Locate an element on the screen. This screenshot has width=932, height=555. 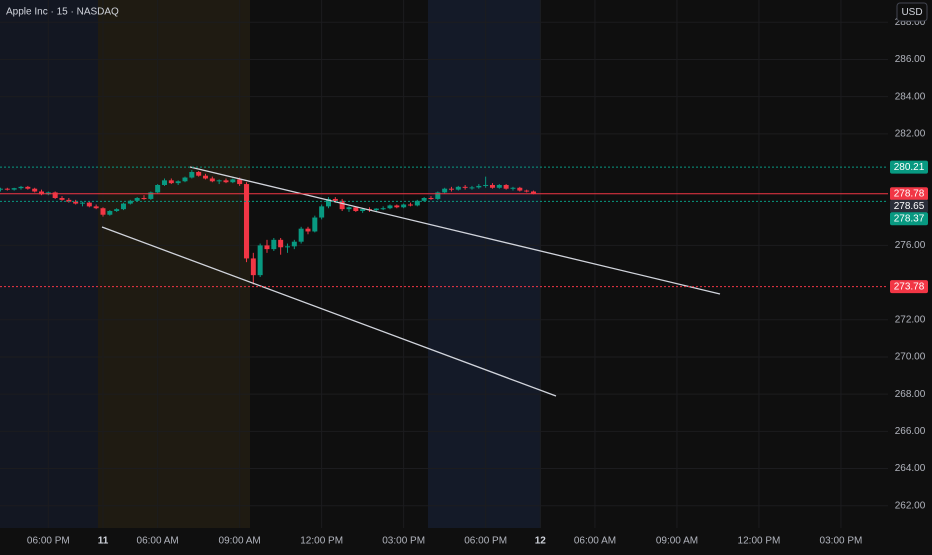
y-tick-label: 284.00 is located at coordinates (910, 96).